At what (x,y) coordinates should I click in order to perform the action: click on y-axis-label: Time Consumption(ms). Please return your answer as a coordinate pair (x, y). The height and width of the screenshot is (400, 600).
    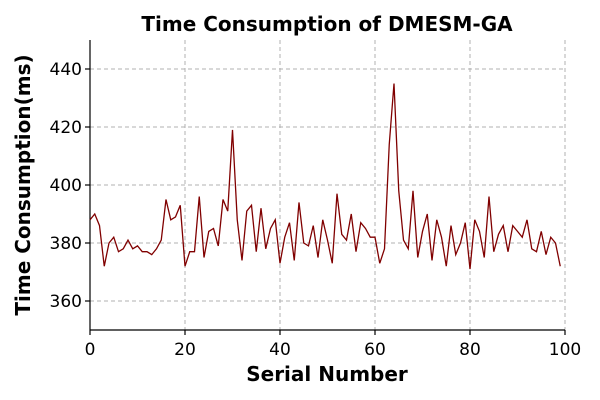
    Looking at the image, I should click on (23, 184).